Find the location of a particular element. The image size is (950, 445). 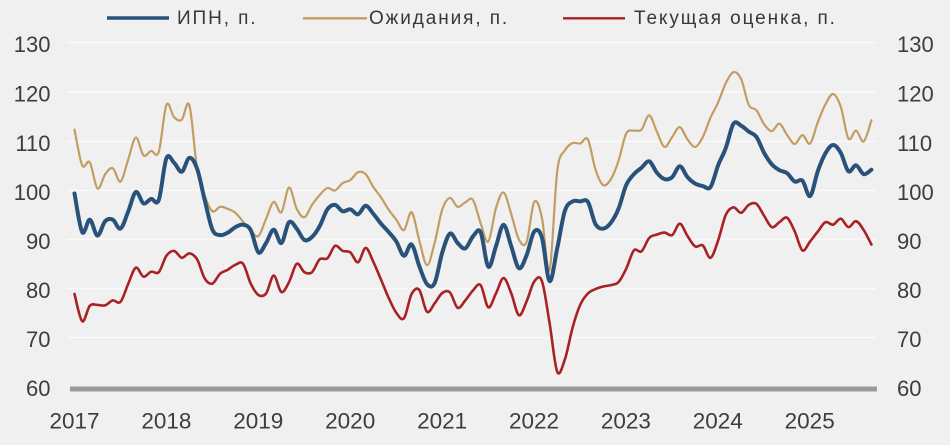

svg-text: 2022 is located at coordinates (534, 421).